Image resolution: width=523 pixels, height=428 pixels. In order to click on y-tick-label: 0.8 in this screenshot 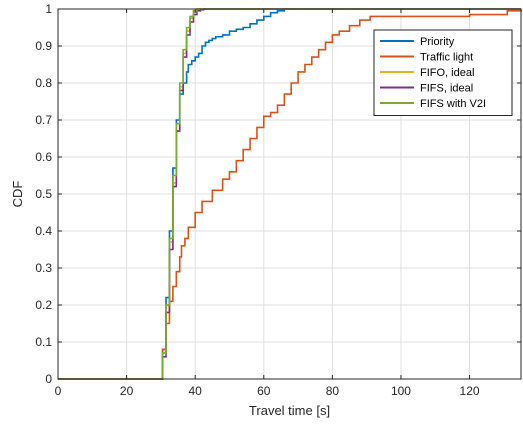, I will do `click(43, 83)`.